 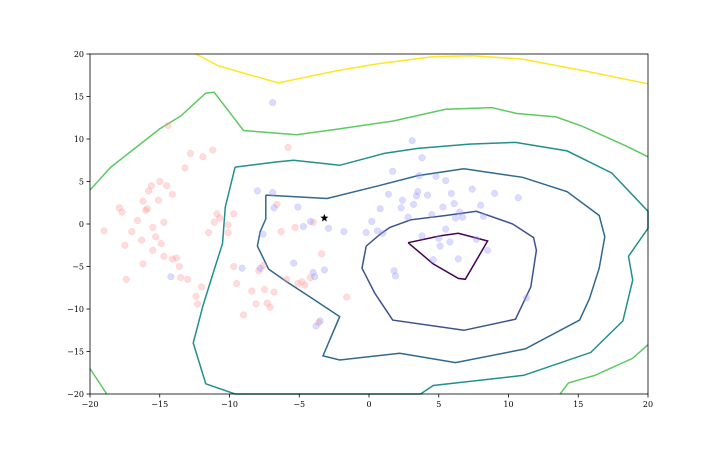 What do you see at coordinates (438, 404) in the screenshot?
I see `x-tick-label: 5` at bounding box center [438, 404].